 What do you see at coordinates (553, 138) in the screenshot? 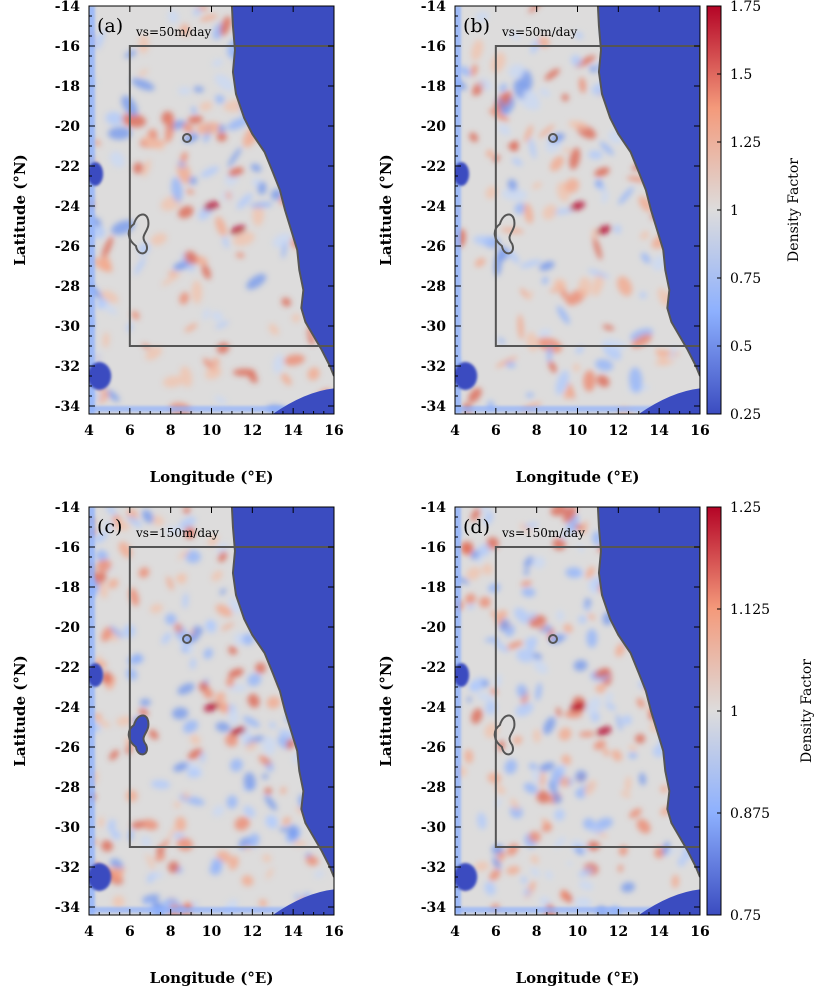
I see `seamount-outline-central` at bounding box center [553, 138].